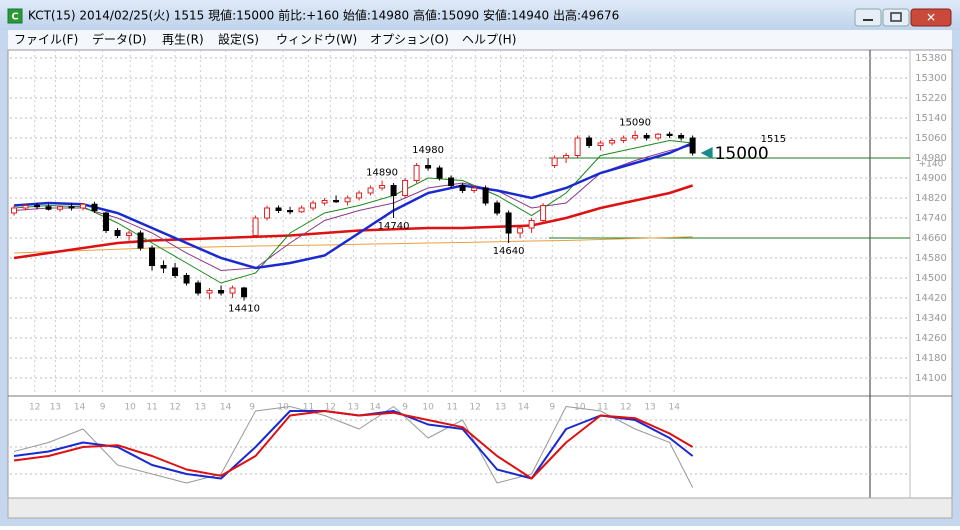  I want to click on menu-item: ファイル(F), so click(46, 40).